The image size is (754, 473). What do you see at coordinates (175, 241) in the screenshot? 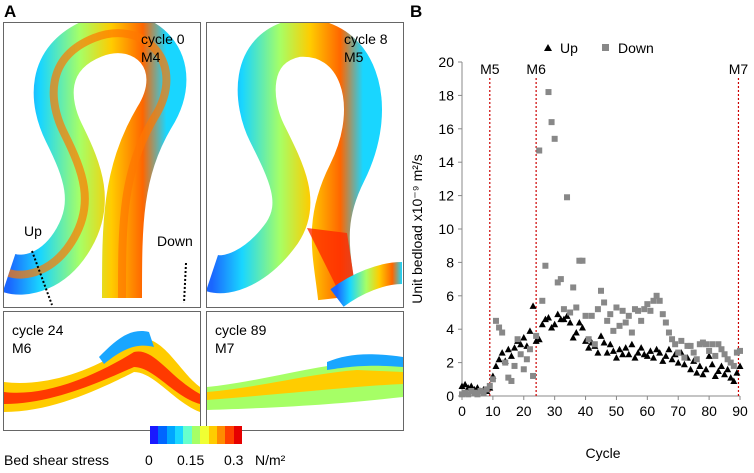
I see `section-label-down: Down` at bounding box center [175, 241].